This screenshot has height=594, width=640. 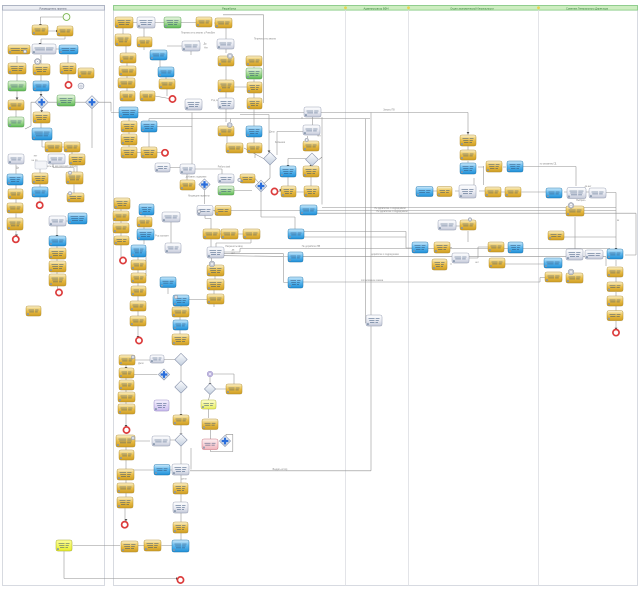 I want to click on svg-text: ок, so click(x=618, y=221).